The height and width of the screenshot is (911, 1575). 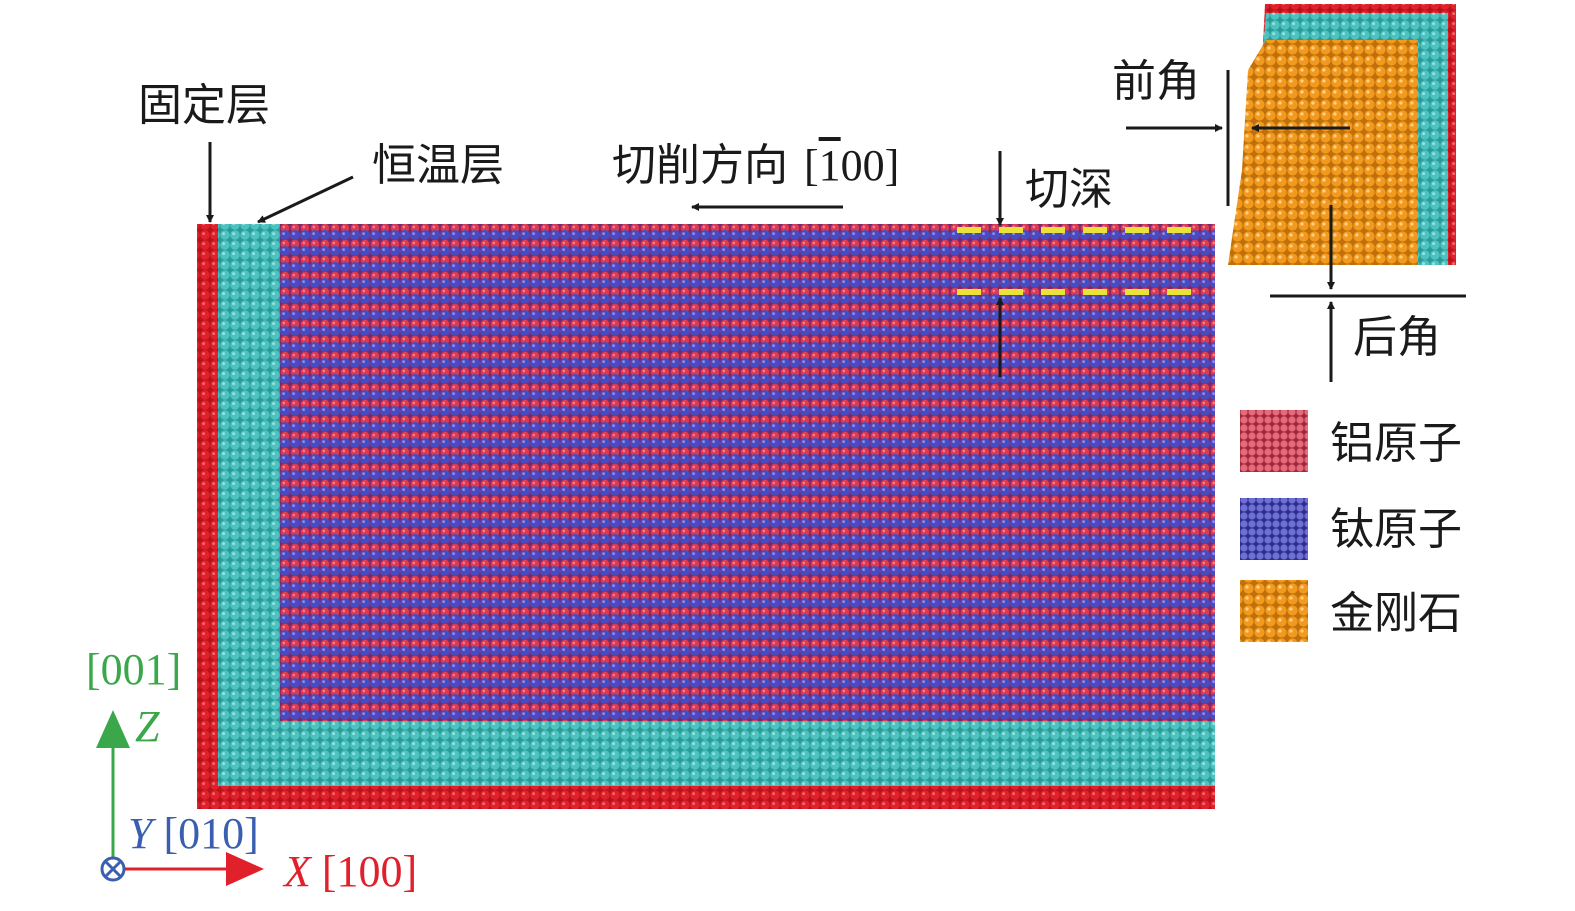 What do you see at coordinates (351, 871) in the screenshot?
I see `x-axis-label: X [100]` at bounding box center [351, 871].